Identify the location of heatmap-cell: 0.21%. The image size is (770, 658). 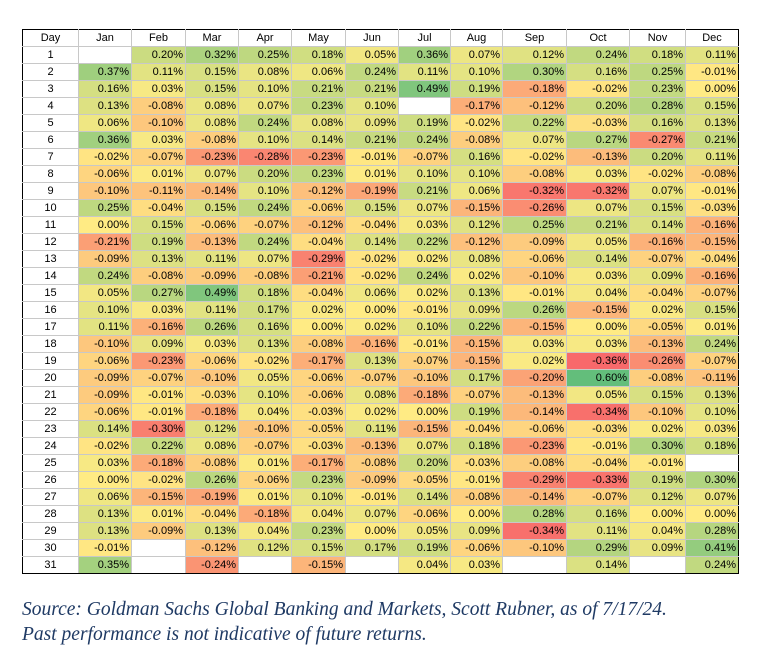
(598, 225).